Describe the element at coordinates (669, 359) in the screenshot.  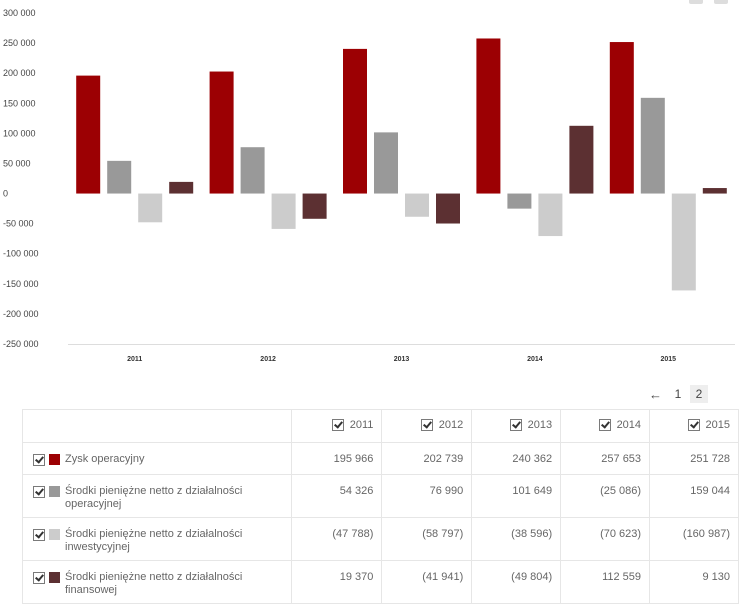
I see `x-tick-label: 2015` at that location.